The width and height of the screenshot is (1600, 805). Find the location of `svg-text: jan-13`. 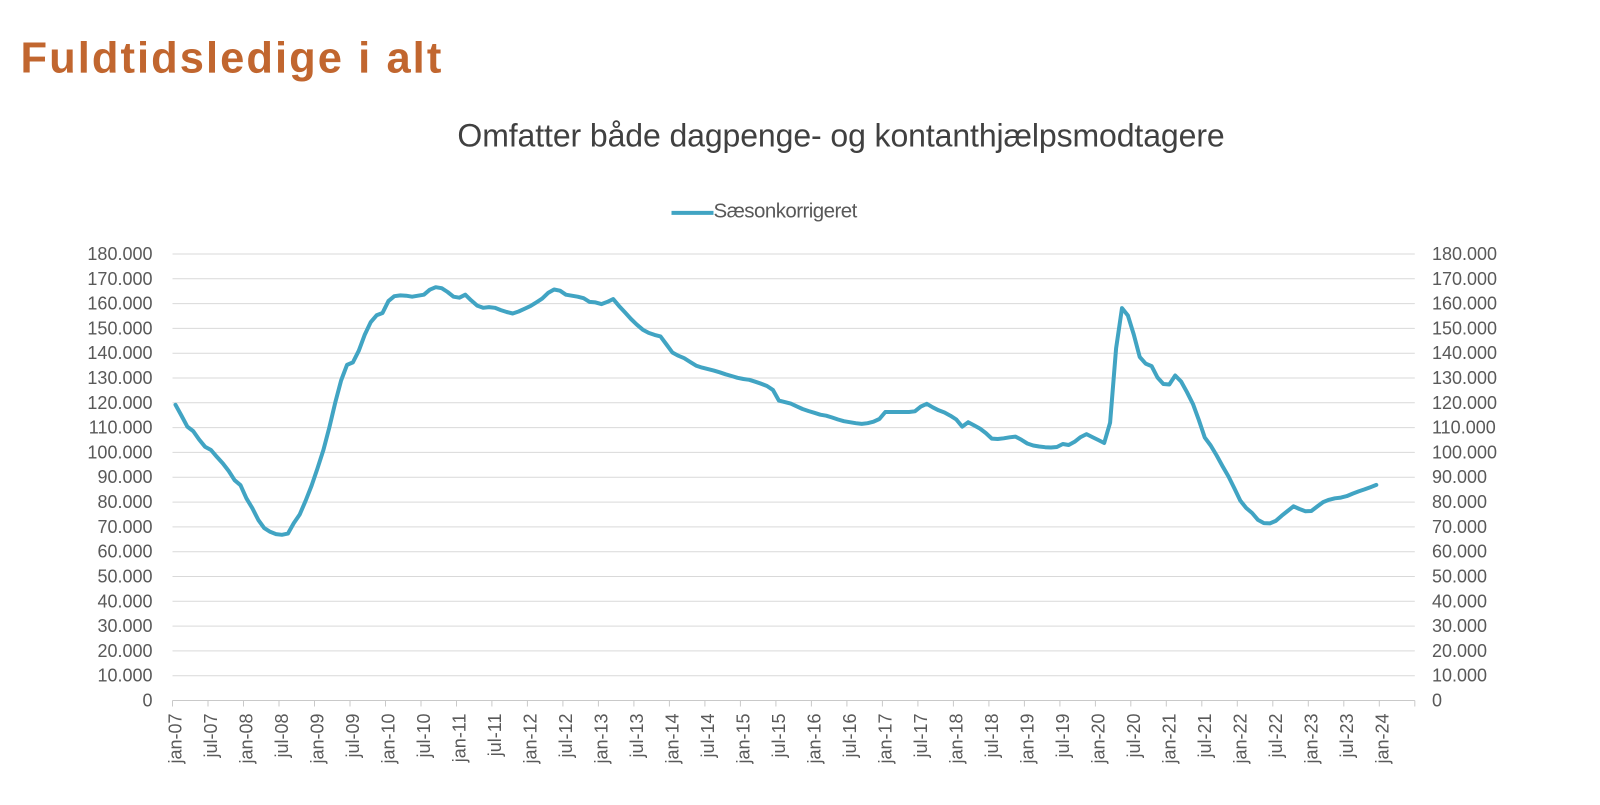

svg-text: jan-13 is located at coordinates (601, 739).